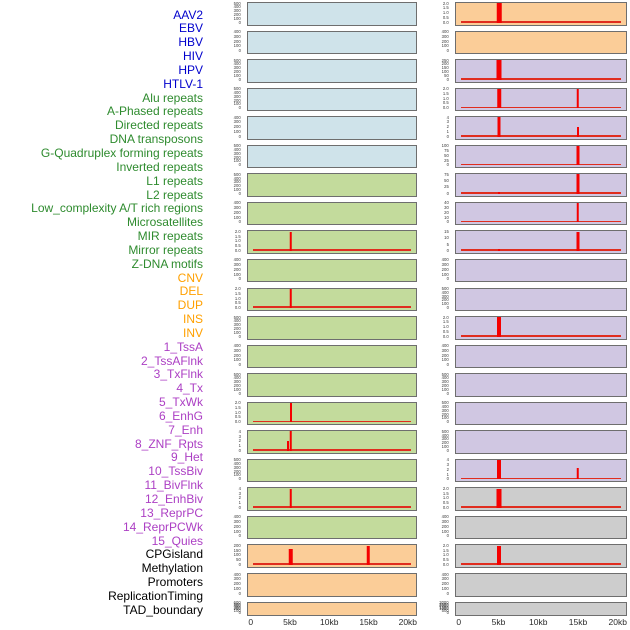  I want to click on y-tick-label: 600, so click(237, 603).